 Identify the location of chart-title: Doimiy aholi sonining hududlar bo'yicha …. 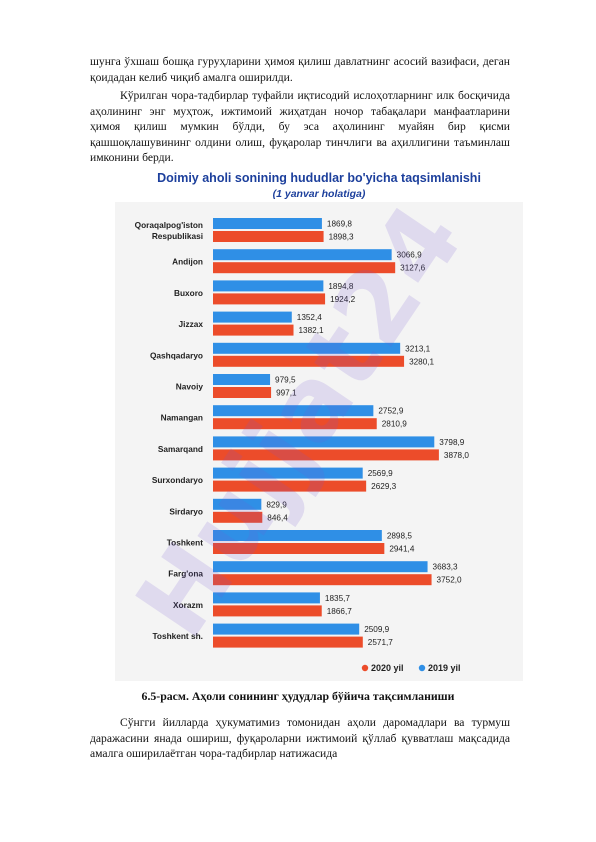
(319, 178).